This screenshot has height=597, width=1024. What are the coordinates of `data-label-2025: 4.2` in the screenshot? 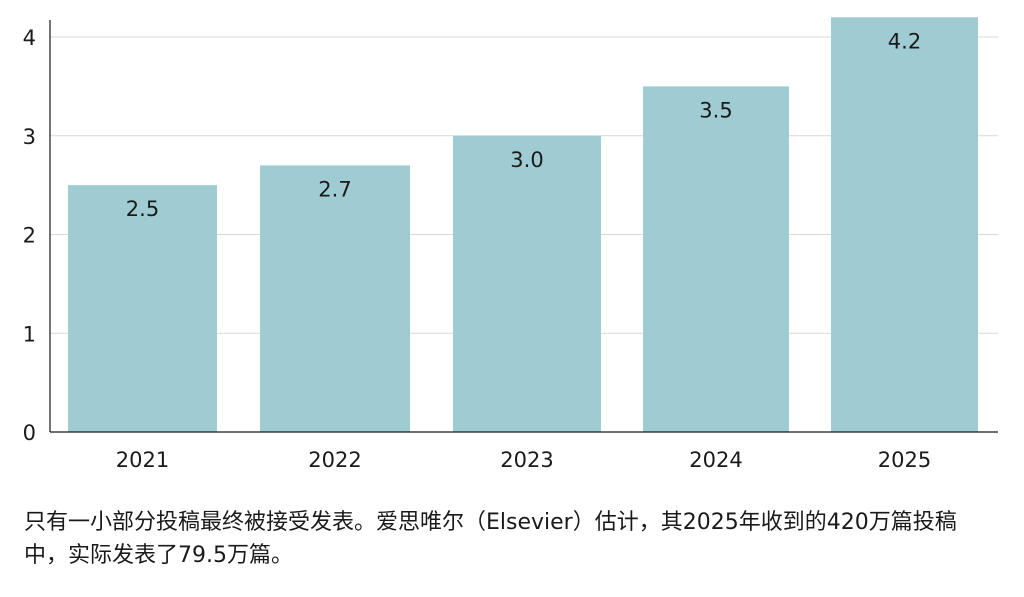 It's located at (904, 41).